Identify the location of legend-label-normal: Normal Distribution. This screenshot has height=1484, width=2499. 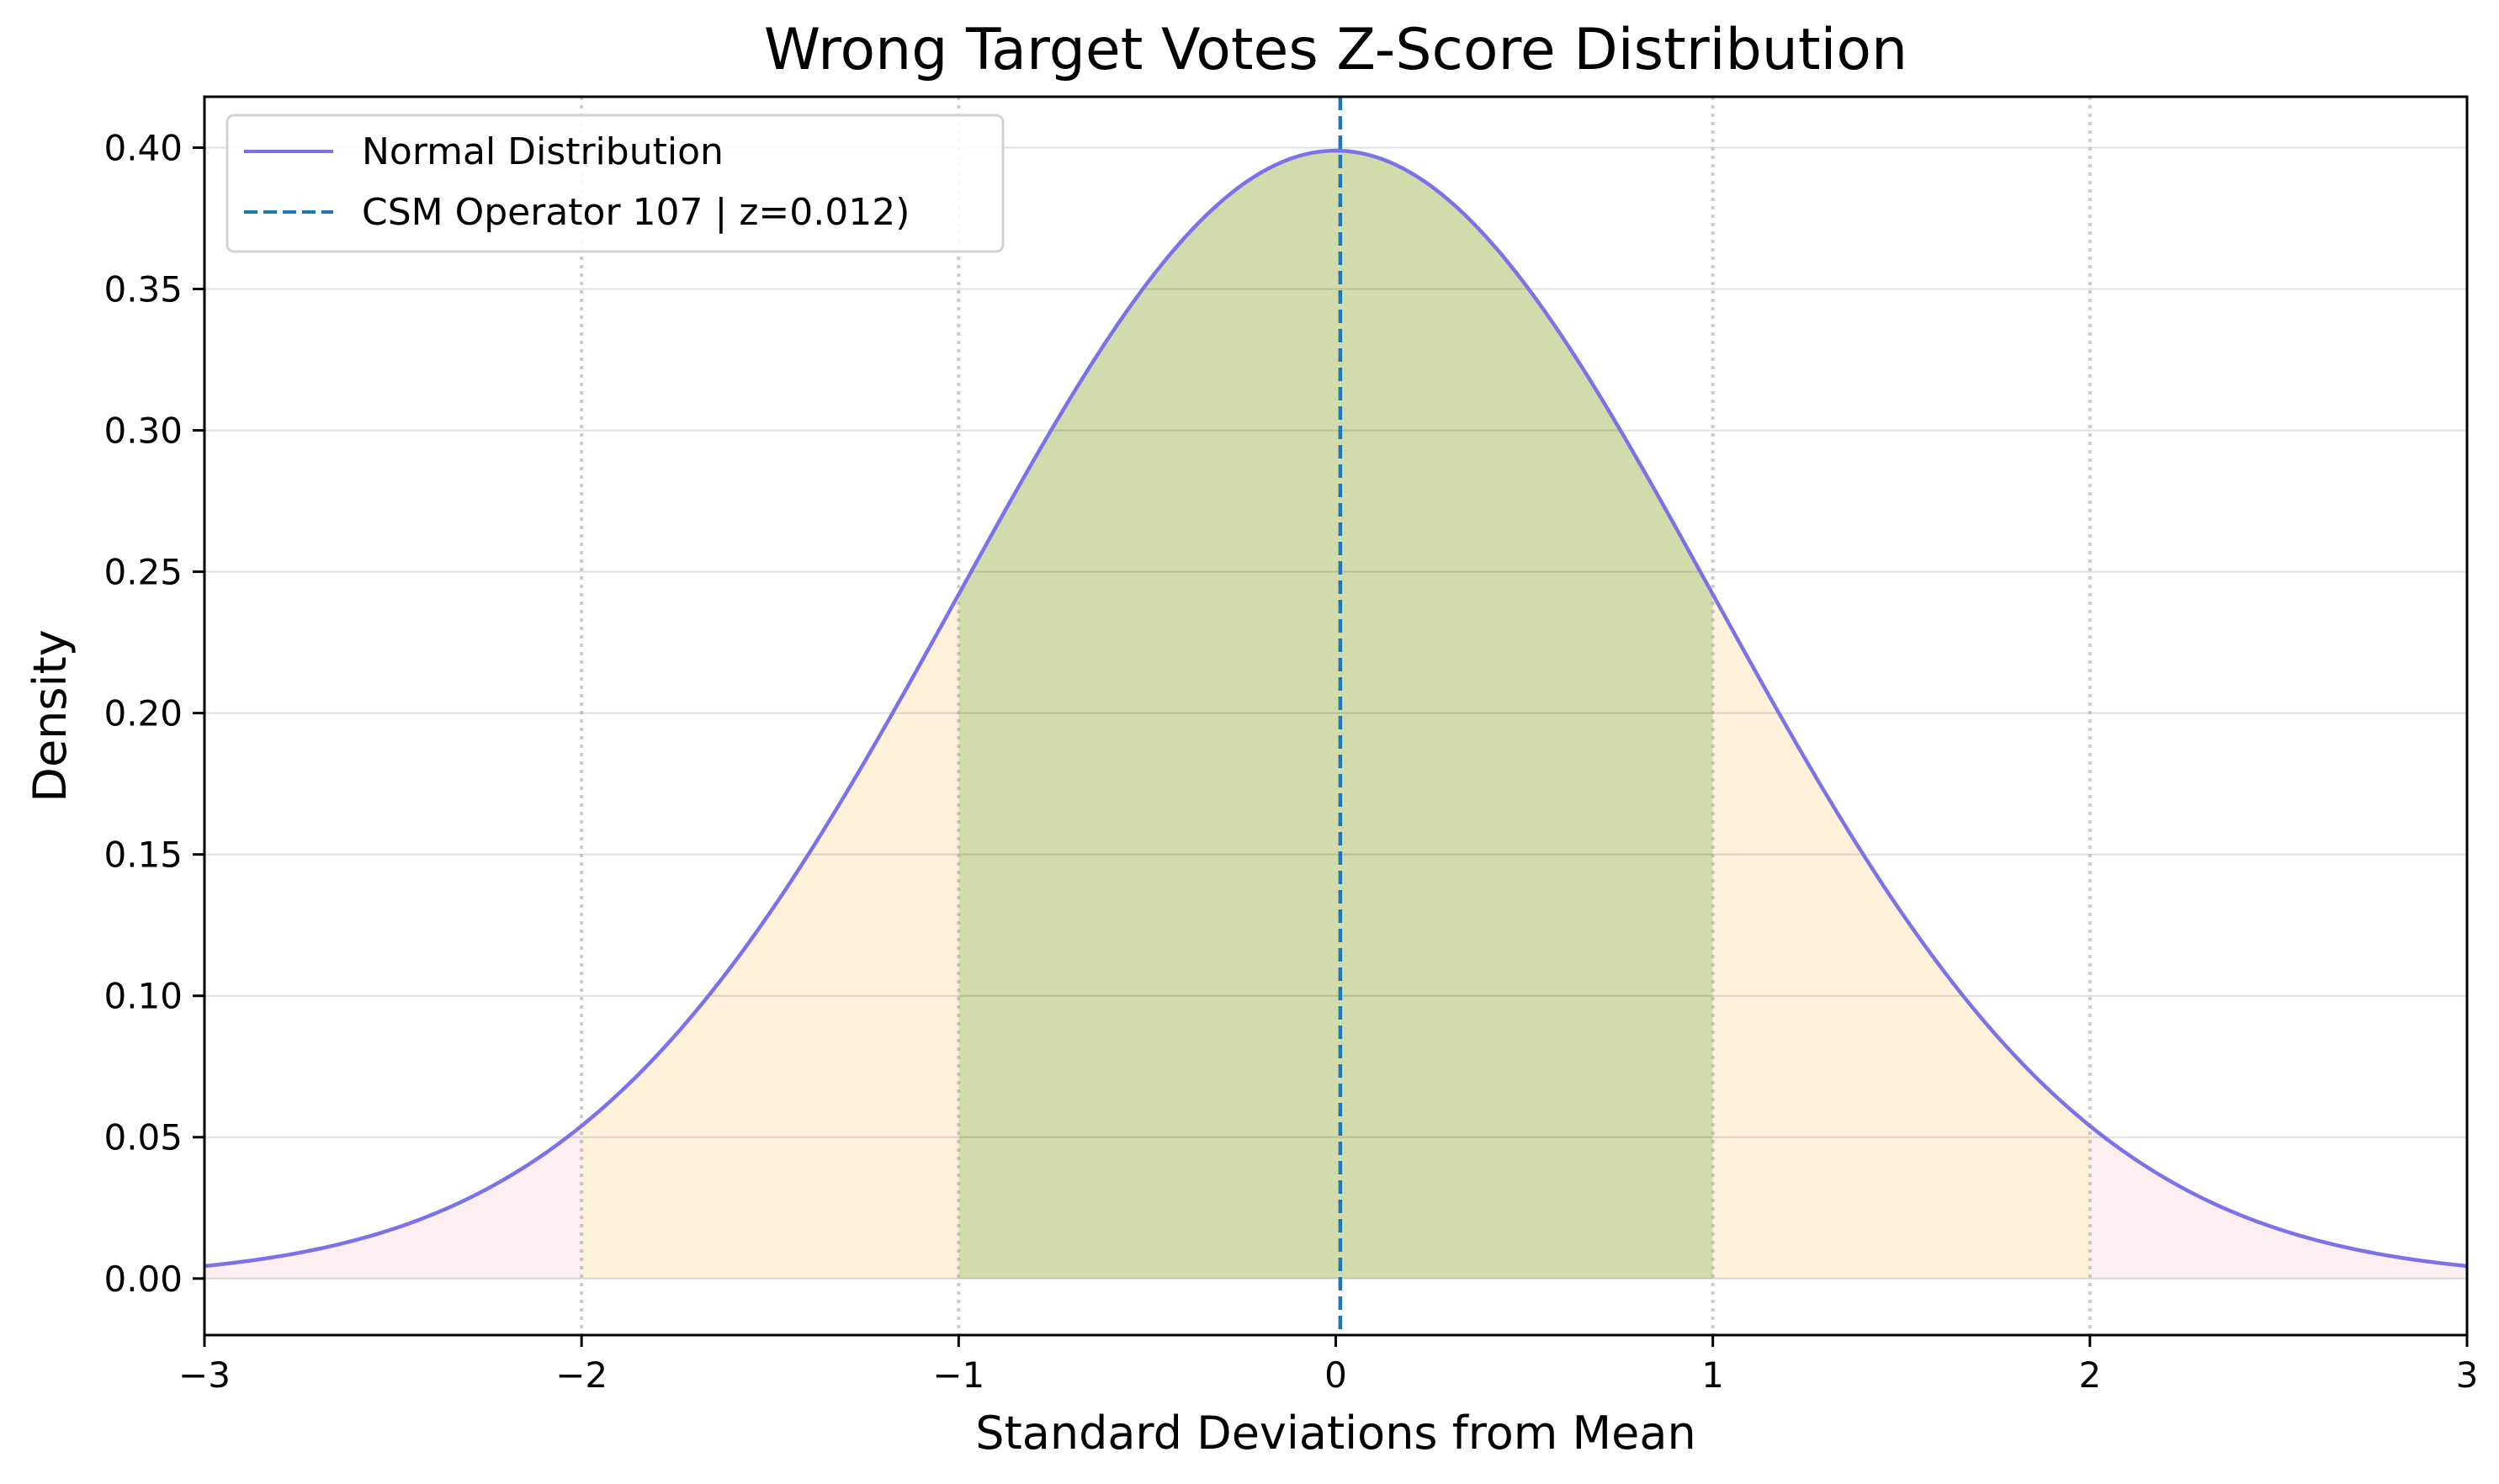
(543, 151).